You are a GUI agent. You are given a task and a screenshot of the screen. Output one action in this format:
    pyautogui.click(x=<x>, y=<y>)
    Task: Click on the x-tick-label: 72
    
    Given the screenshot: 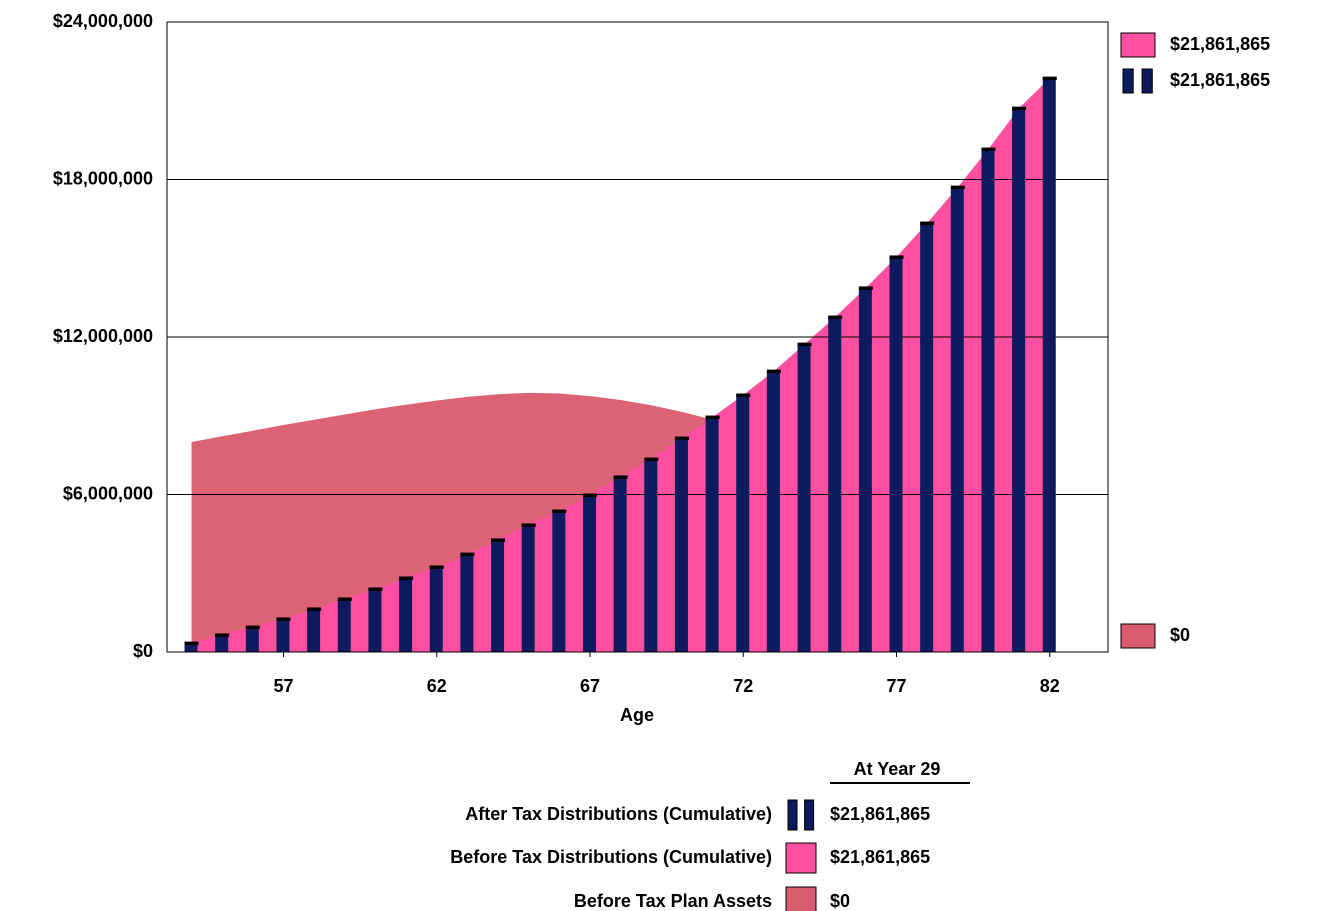 What is the action you would take?
    pyautogui.click(x=743, y=686)
    